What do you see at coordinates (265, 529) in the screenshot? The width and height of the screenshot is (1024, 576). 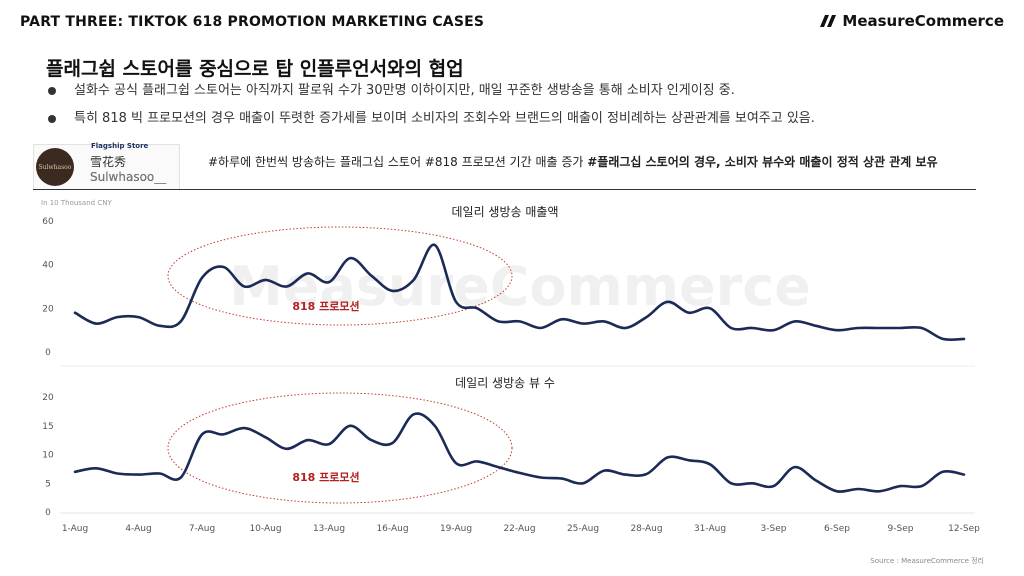 I see `x-tick-label: 10-Aug` at bounding box center [265, 529].